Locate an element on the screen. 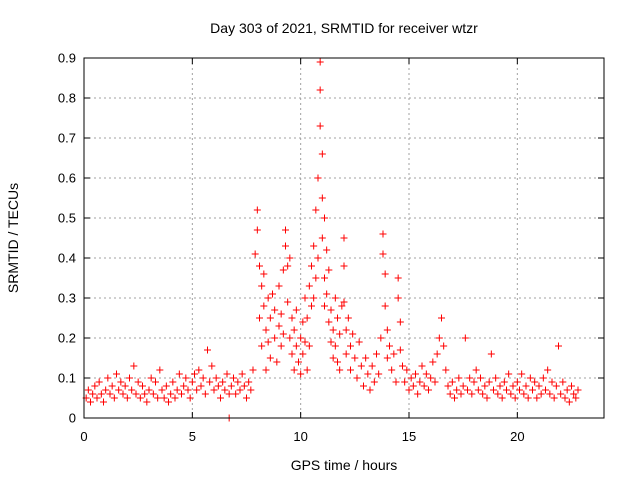 This screenshot has width=640, height=480. x-tick-label: 15 is located at coordinates (409, 436).